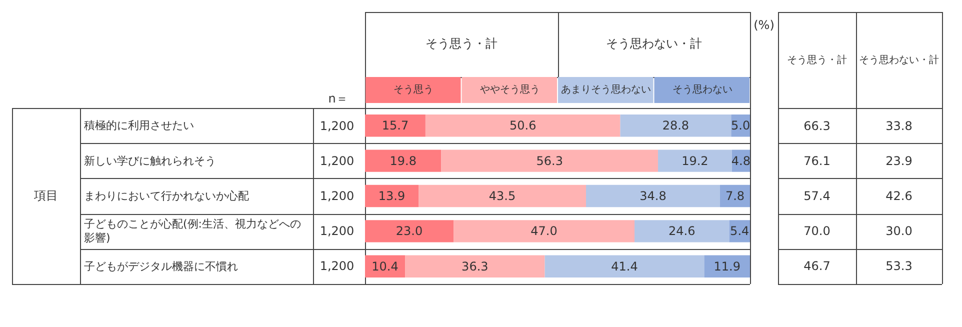 This screenshot has width=962, height=327. What do you see at coordinates (899, 125) in the screenshot?
I see `text: 33.8` at bounding box center [899, 125].